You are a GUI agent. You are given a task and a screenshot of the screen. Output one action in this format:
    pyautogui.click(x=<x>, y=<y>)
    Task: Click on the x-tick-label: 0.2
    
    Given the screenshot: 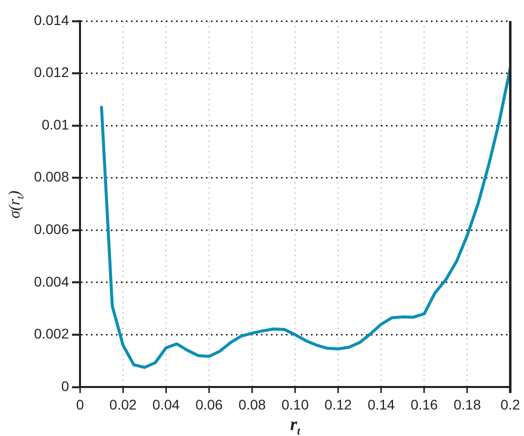 What is the action you would take?
    pyautogui.click(x=510, y=404)
    